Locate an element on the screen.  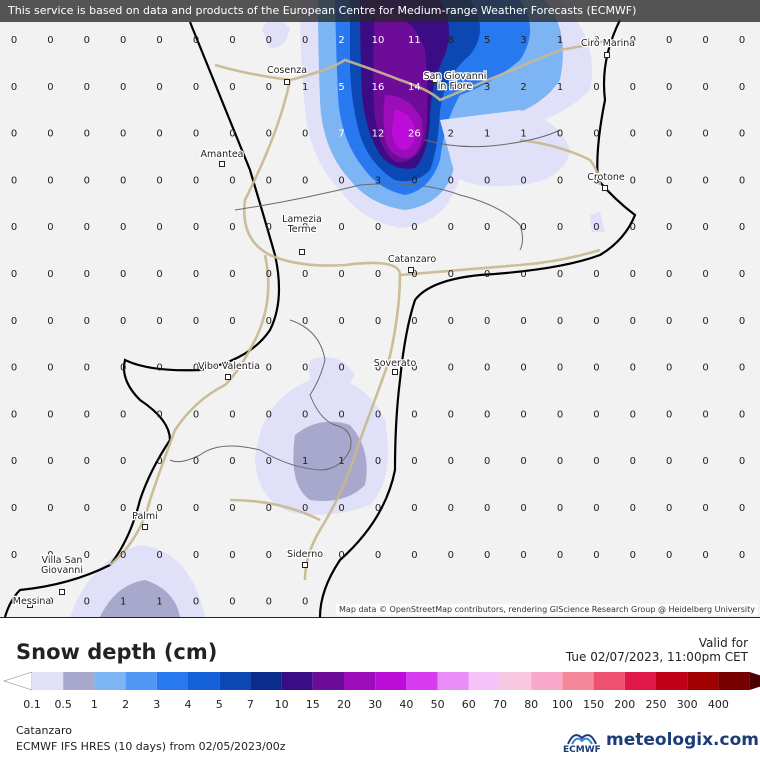
legend-tick-label: 3 is located at coordinates (156, 704).